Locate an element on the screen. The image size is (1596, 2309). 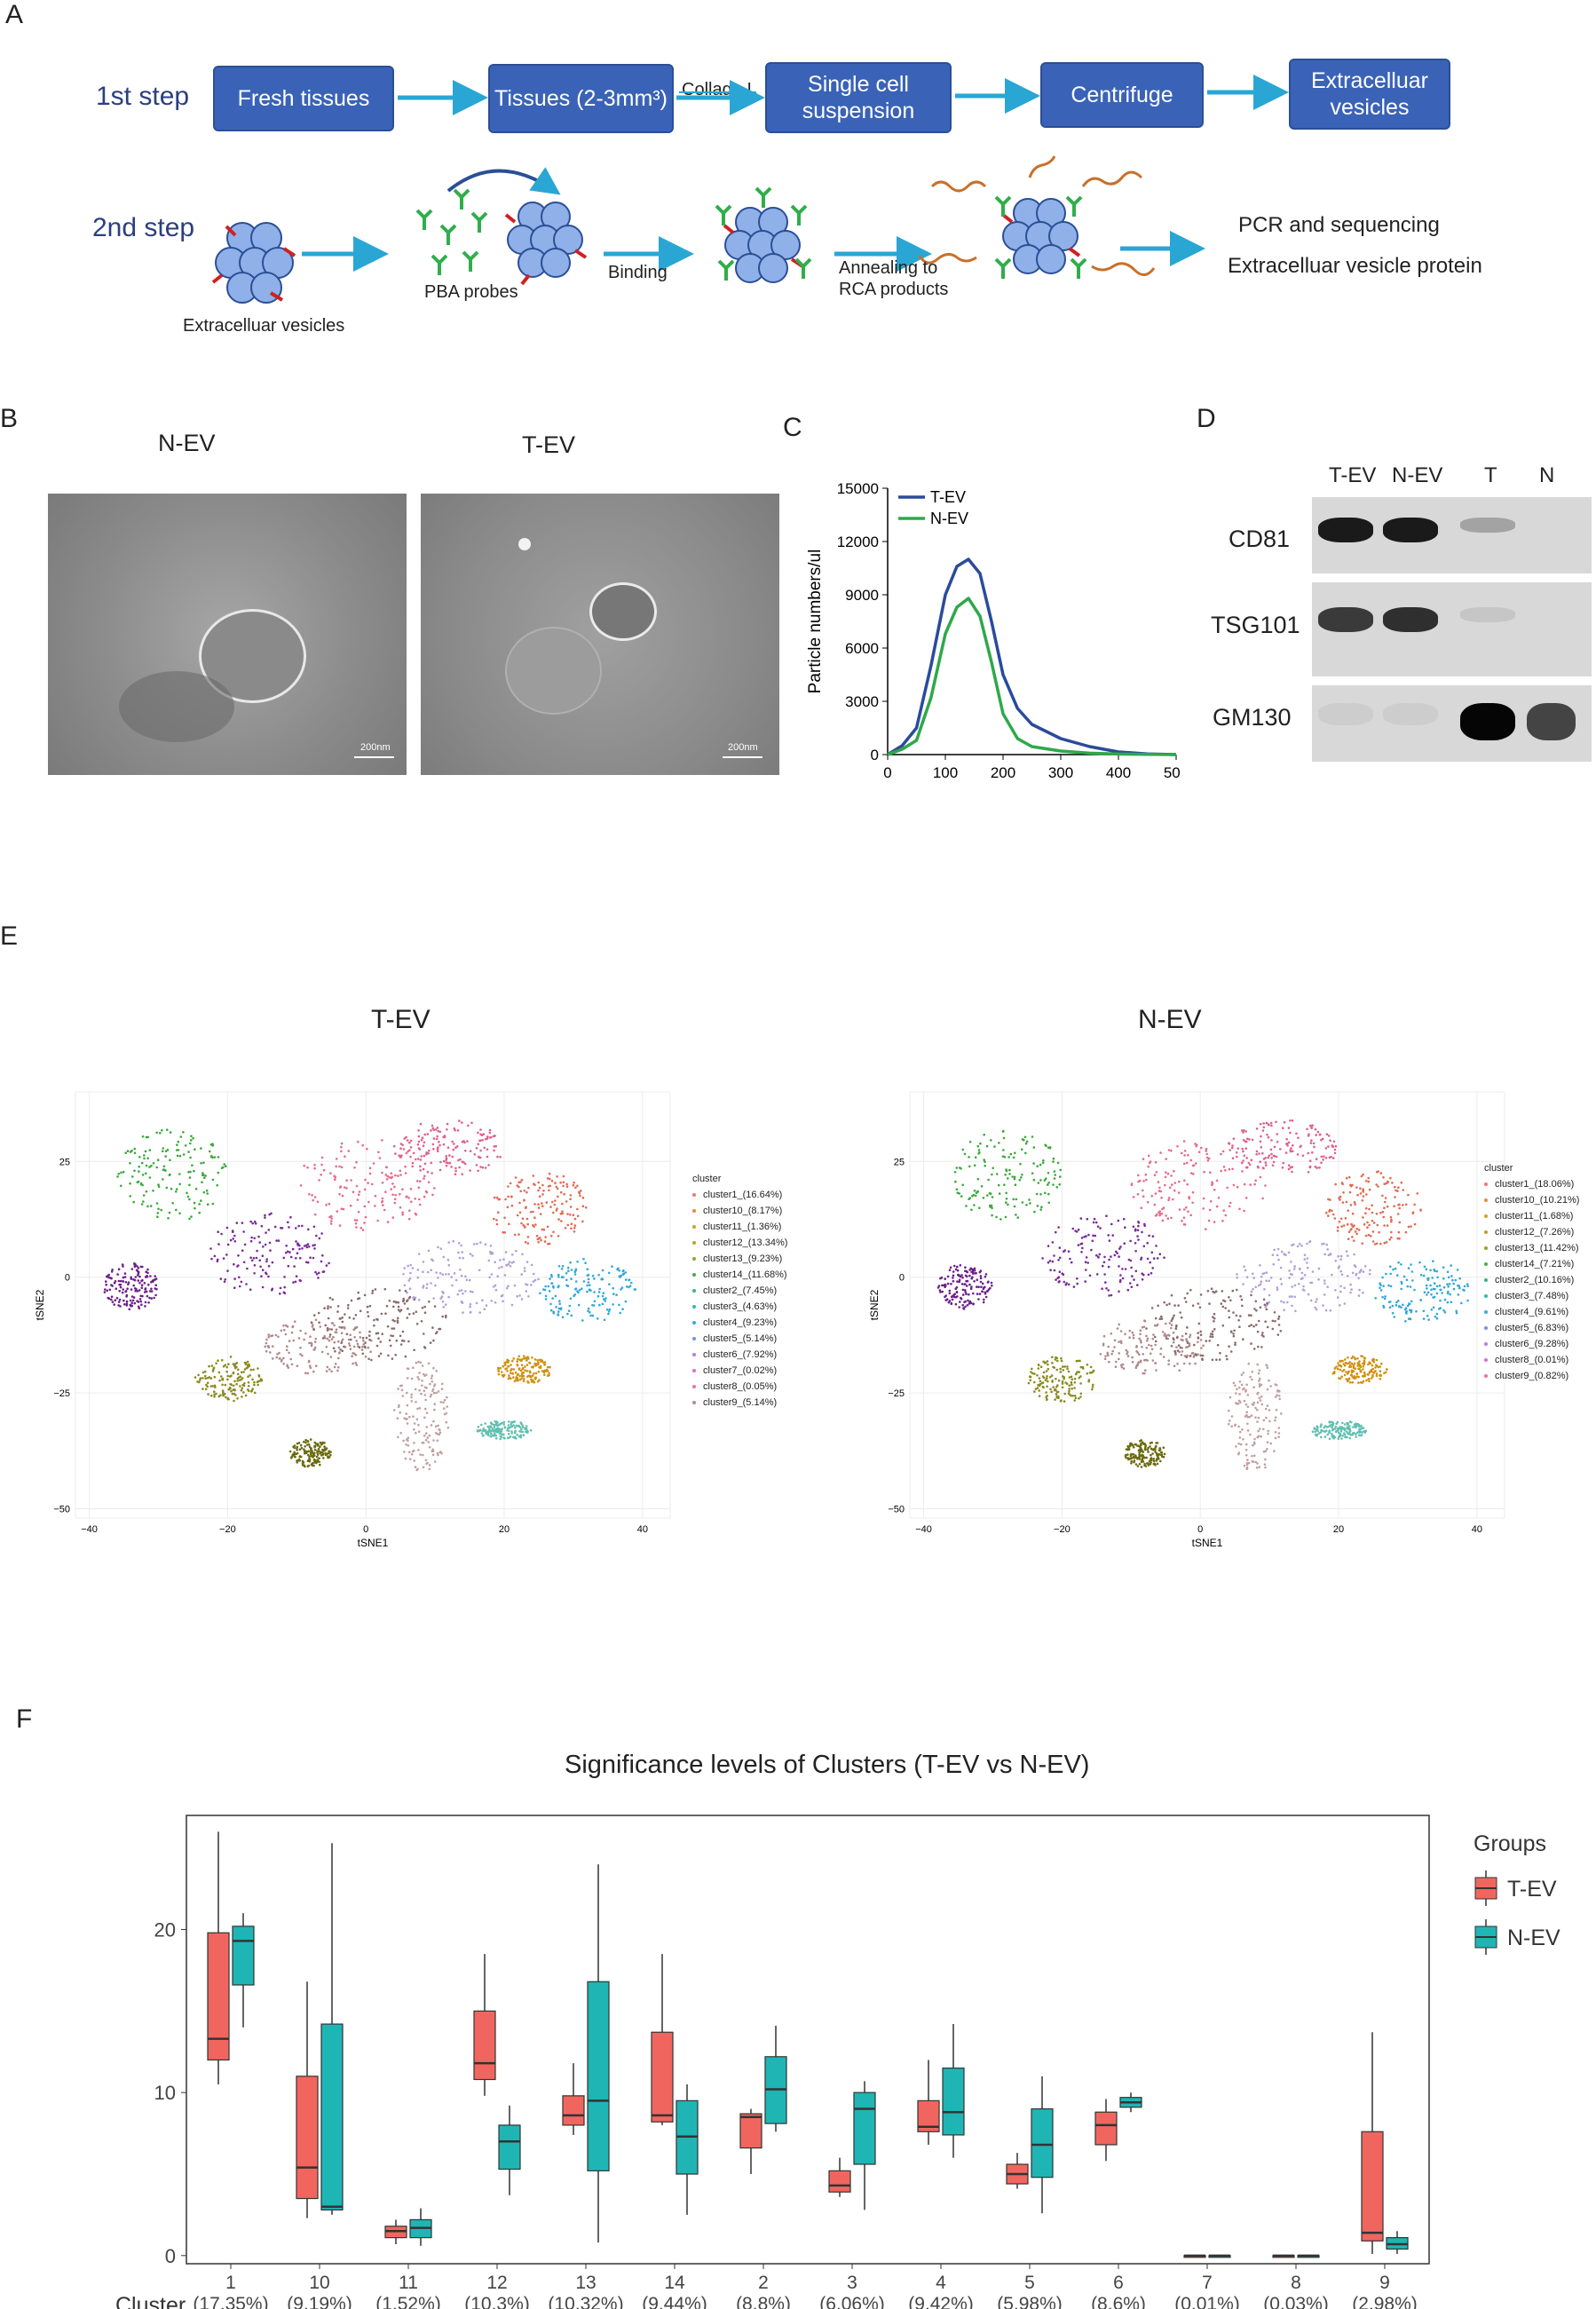
f-x-tick-pct: (1.52%) is located at coordinates (408, 2301).